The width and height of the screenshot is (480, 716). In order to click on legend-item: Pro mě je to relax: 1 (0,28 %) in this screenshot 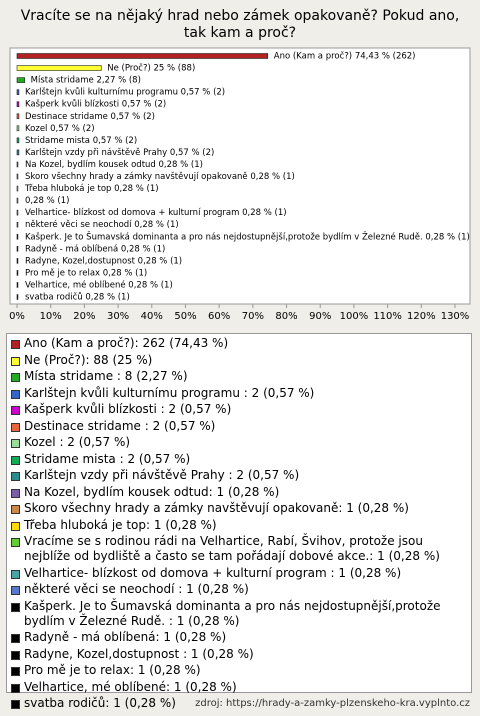, I will do `click(239, 670)`.